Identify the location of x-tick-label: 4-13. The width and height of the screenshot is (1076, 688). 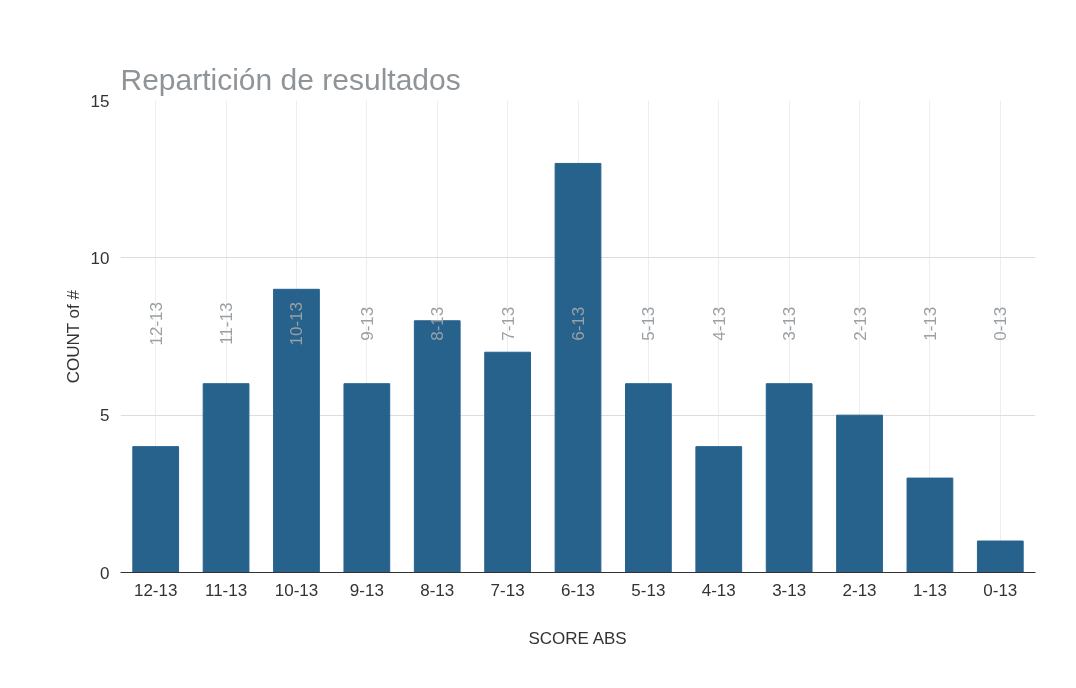
(718, 590).